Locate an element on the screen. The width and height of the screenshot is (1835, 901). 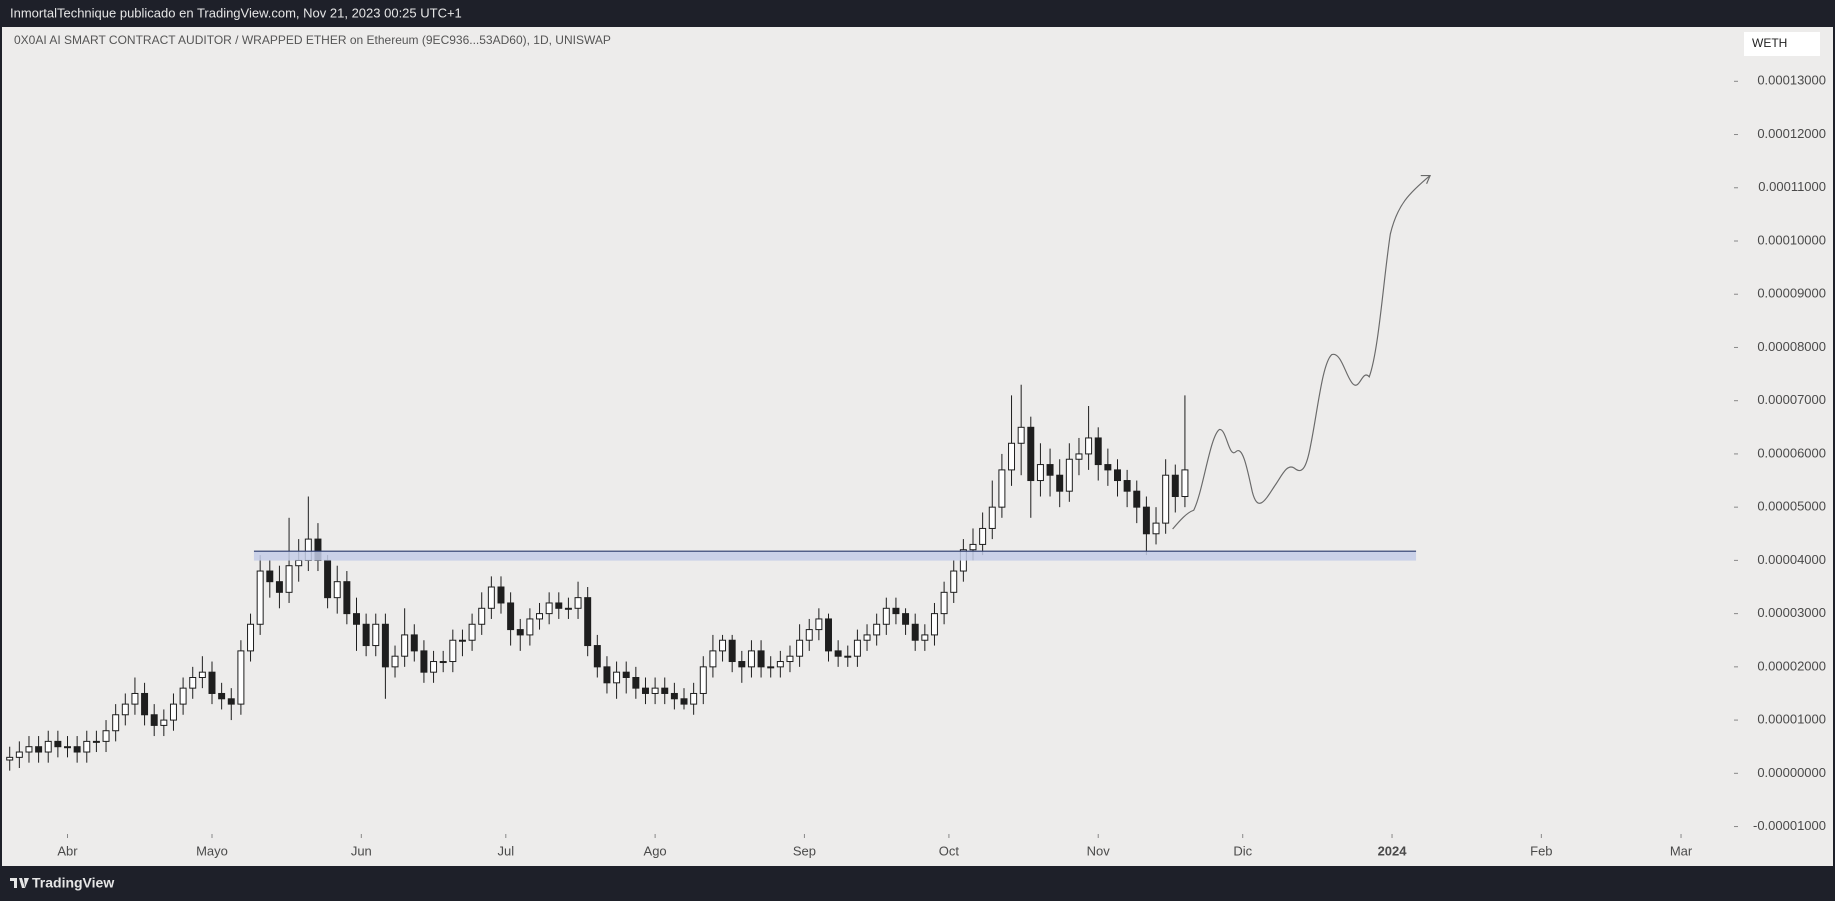
y-tick-label: -0.00001000 is located at coordinates (1789, 825).